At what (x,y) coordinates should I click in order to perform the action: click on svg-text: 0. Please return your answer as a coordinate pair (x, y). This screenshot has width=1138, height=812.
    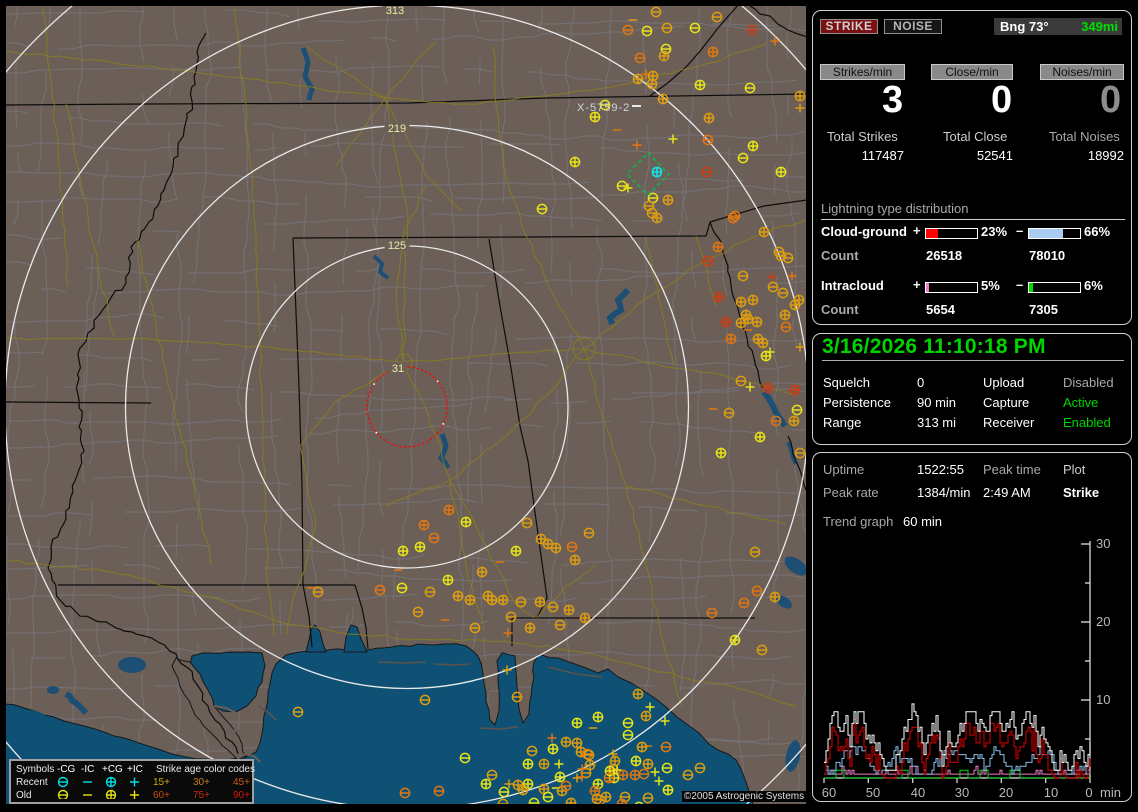
    Looking at the image, I should click on (1088, 792).